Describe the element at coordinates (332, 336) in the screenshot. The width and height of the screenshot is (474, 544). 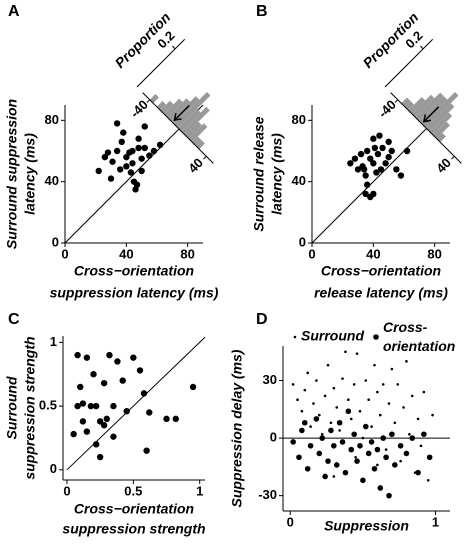
I see `legend-label: Surround` at that location.